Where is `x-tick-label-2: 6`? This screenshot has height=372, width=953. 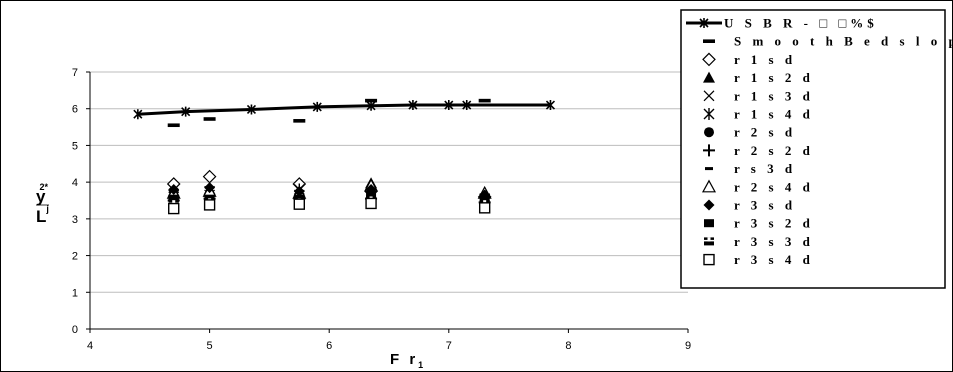 x-tick-label-2: 6 is located at coordinates (329, 346).